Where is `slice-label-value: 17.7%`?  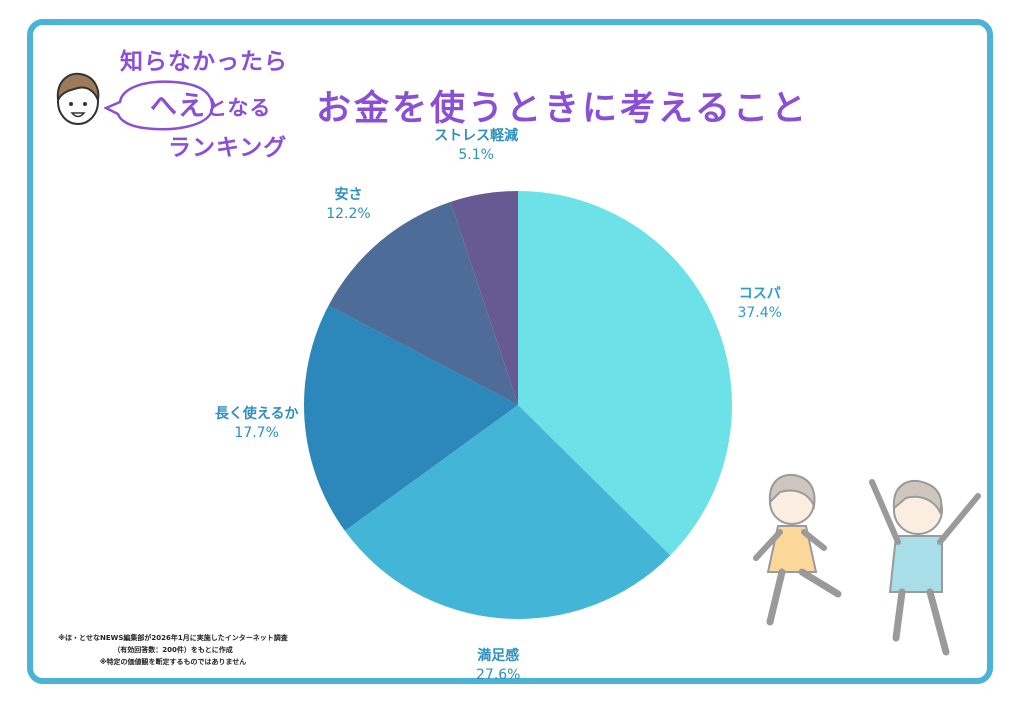
slice-label-value: 17.7% is located at coordinates (256, 432).